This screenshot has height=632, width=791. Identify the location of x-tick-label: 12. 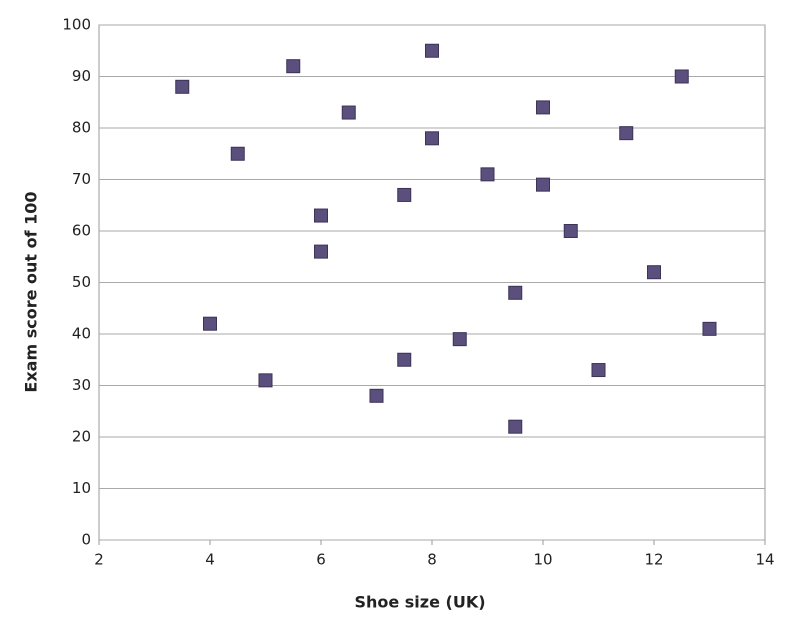
(653, 560).